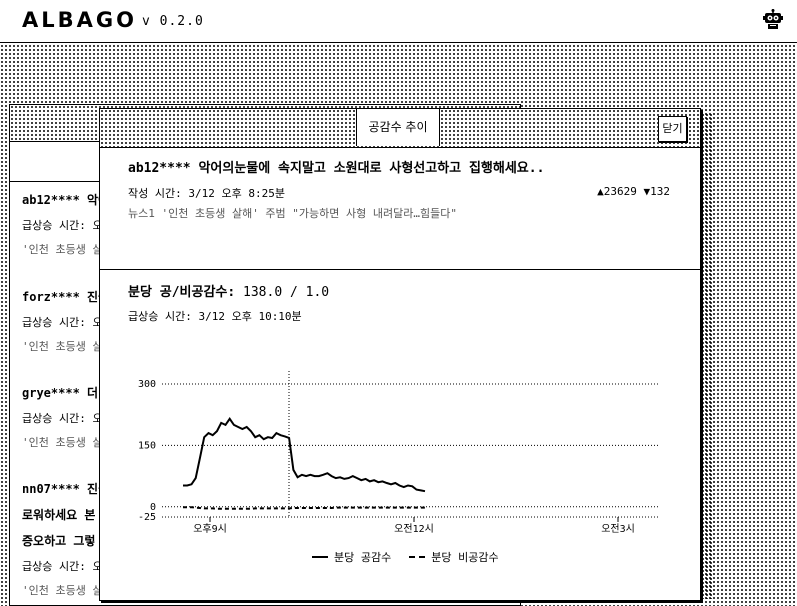  Describe the element at coordinates (66, 297) in the screenshot. I see `list-item-title: forz**** 진술` at that location.